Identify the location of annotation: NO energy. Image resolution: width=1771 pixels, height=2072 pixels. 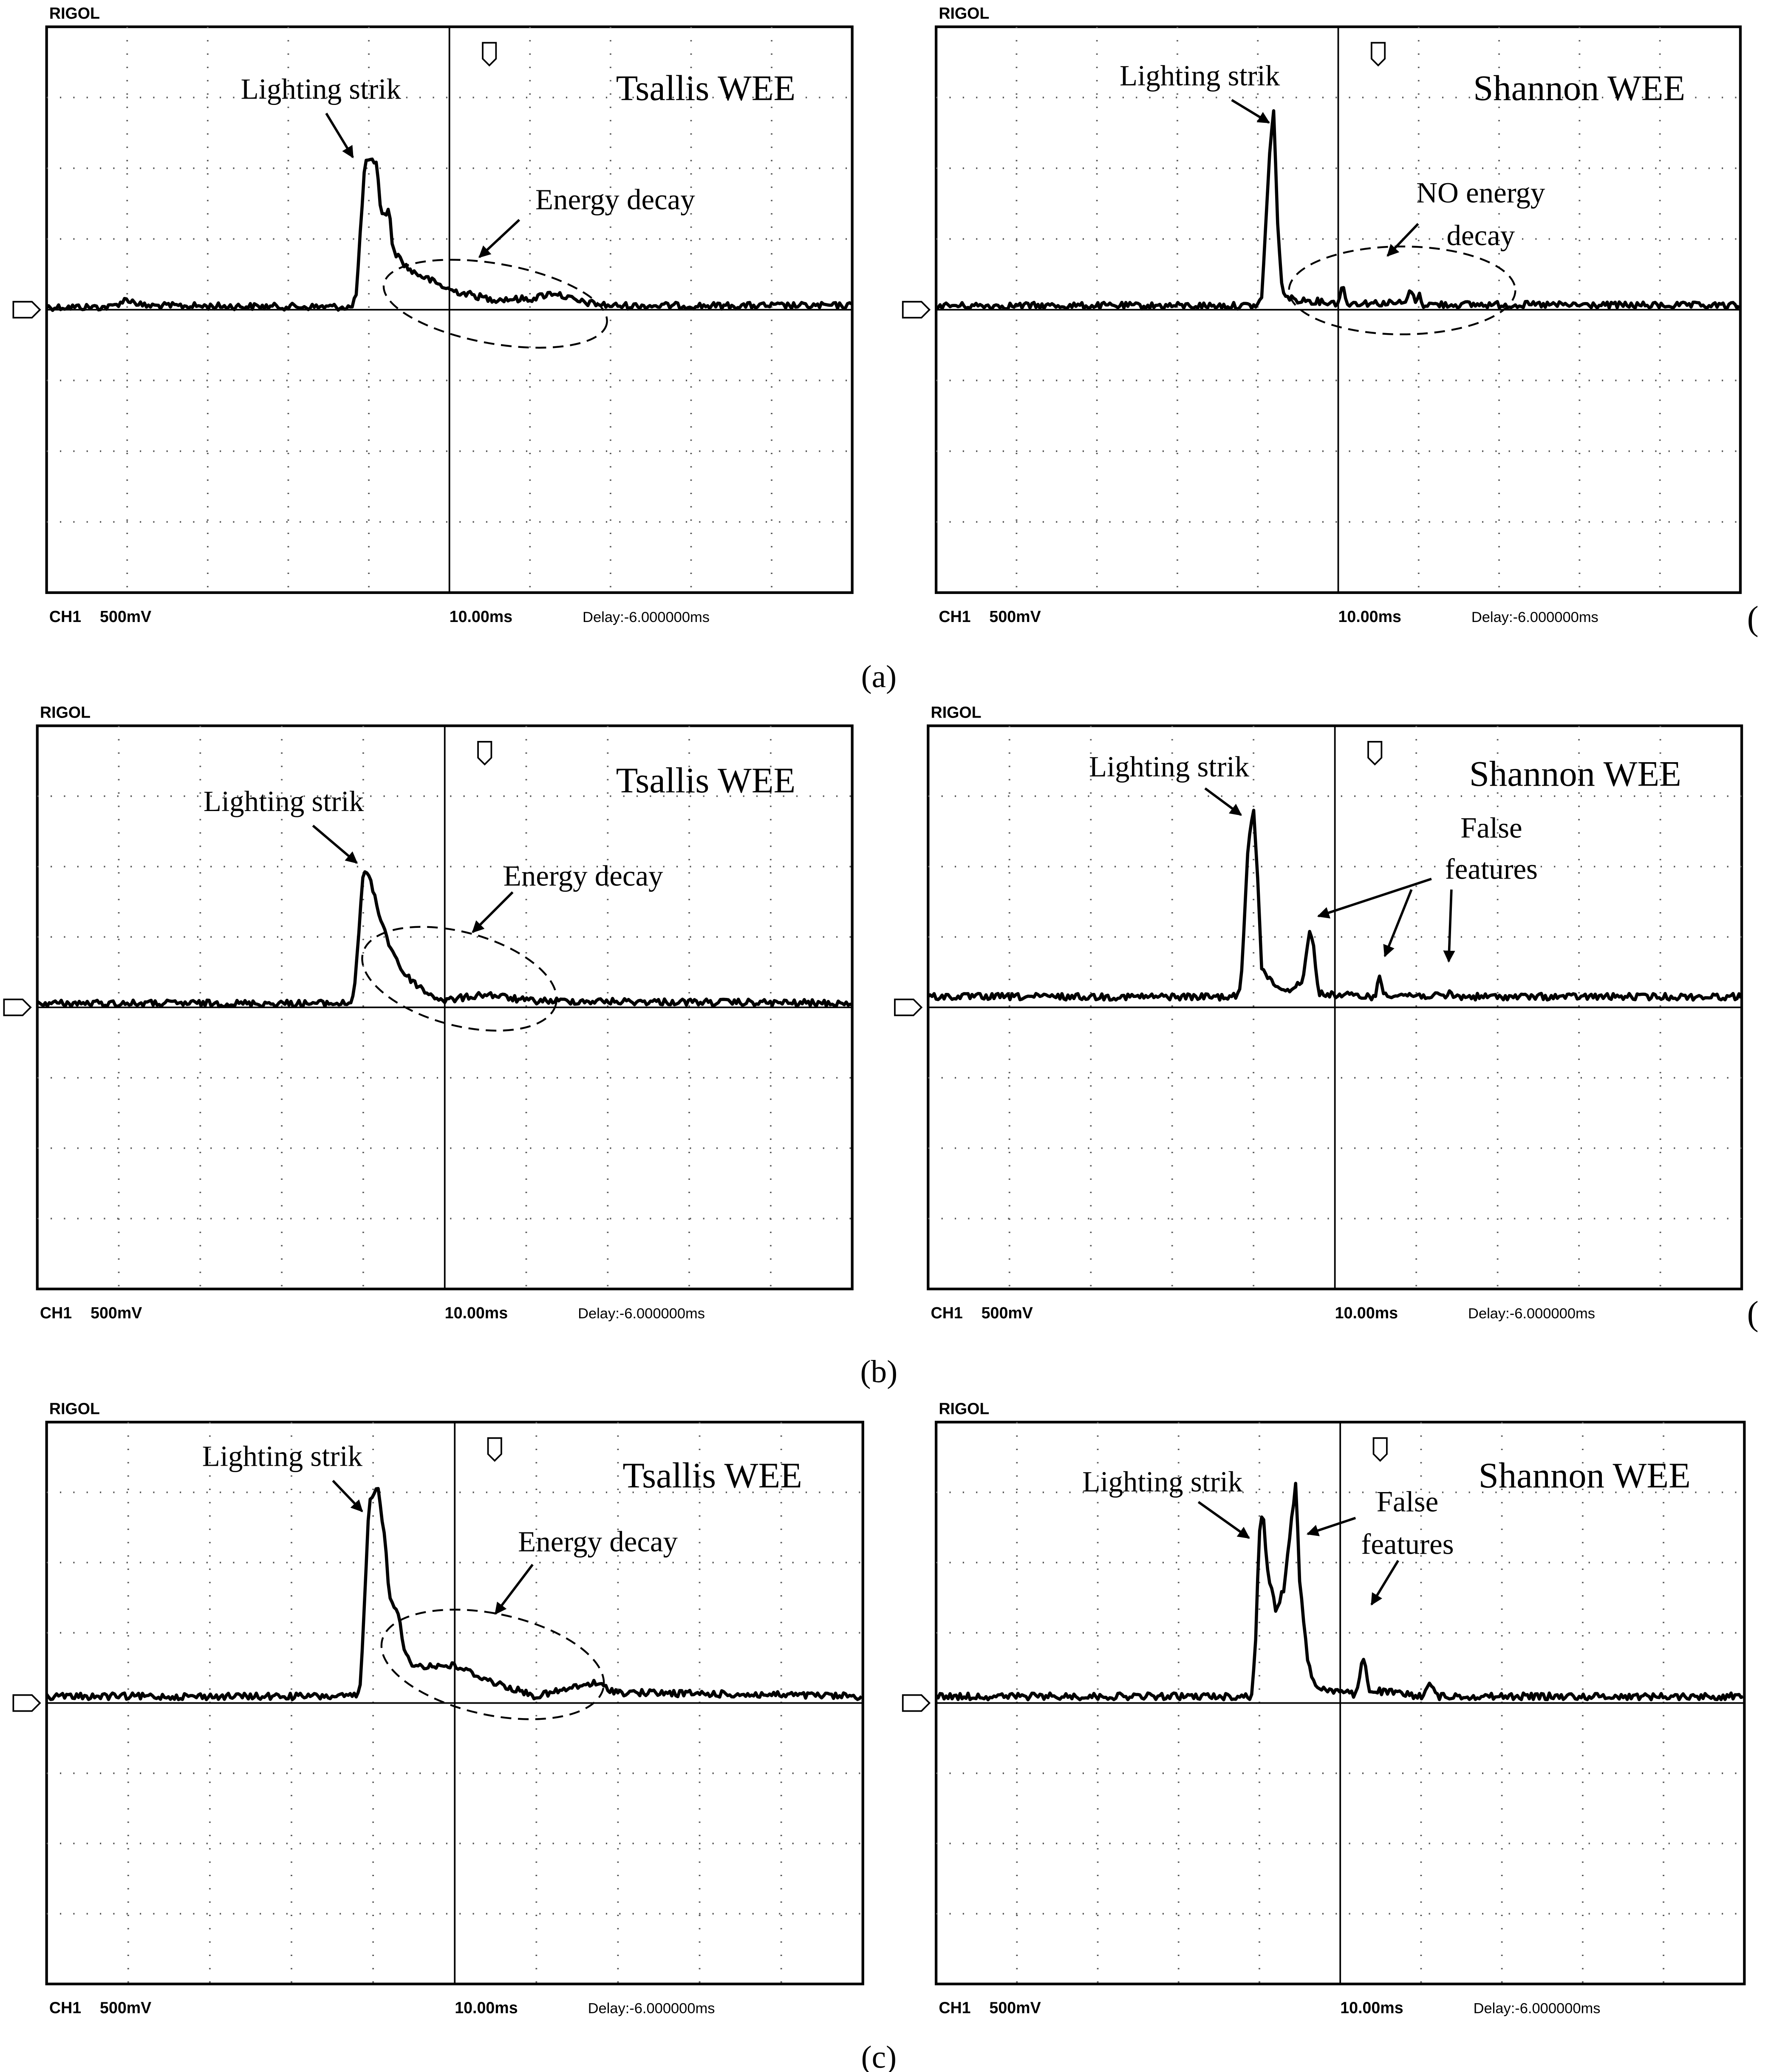
(1480, 193).